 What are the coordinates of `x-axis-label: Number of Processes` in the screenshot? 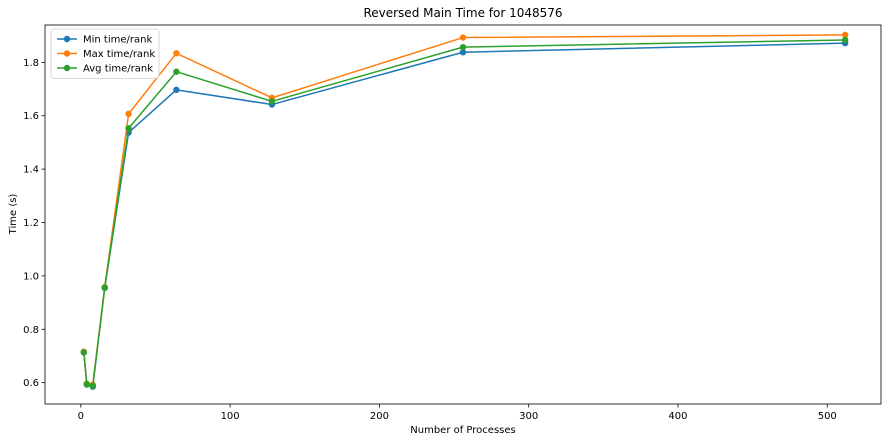 It's located at (462, 430).